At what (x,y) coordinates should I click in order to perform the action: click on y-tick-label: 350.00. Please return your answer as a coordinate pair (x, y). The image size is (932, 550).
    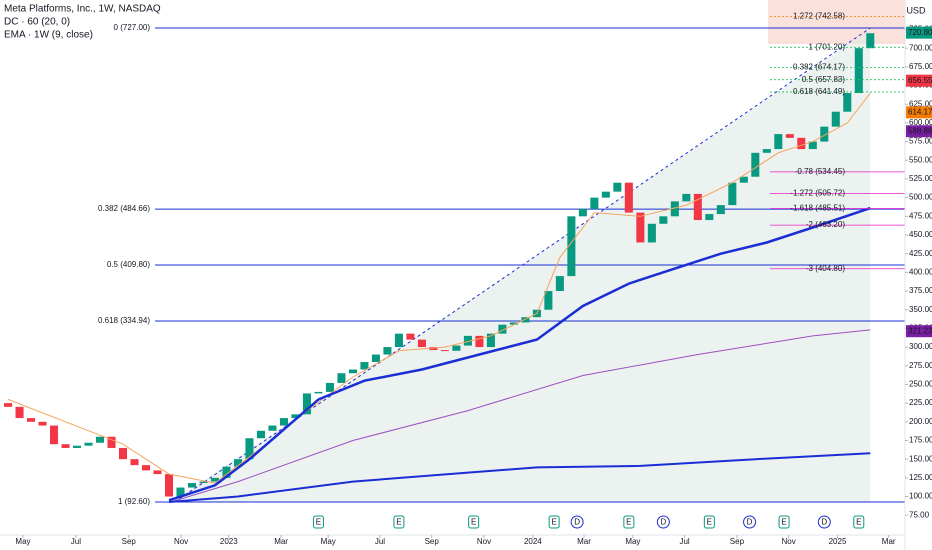
    Looking at the image, I should click on (920, 309).